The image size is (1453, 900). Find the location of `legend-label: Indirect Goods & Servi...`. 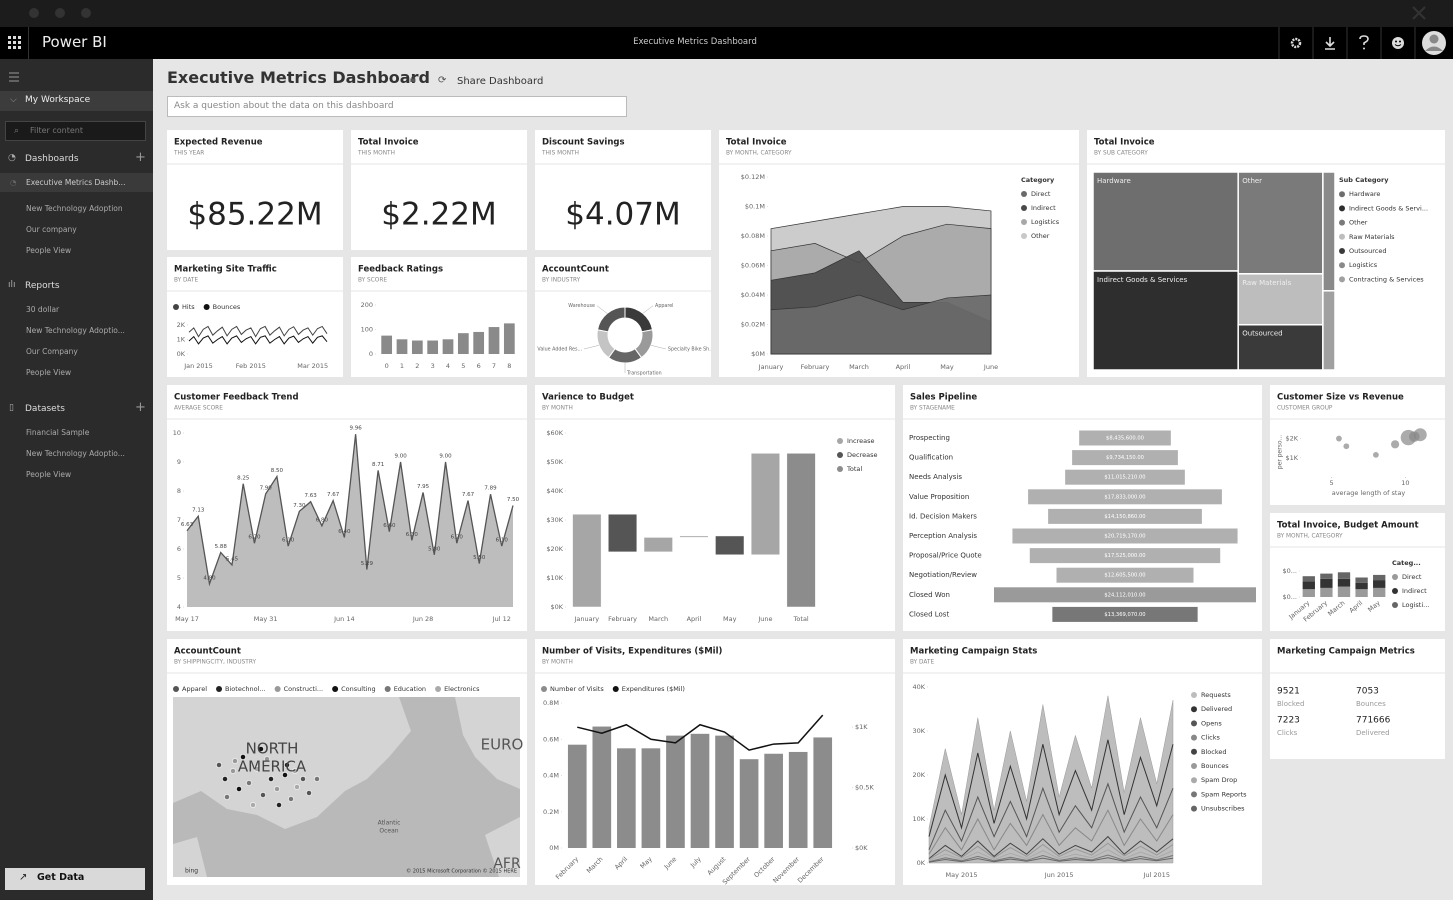

legend-label: Indirect Goods & Servi... is located at coordinates (1388, 208).